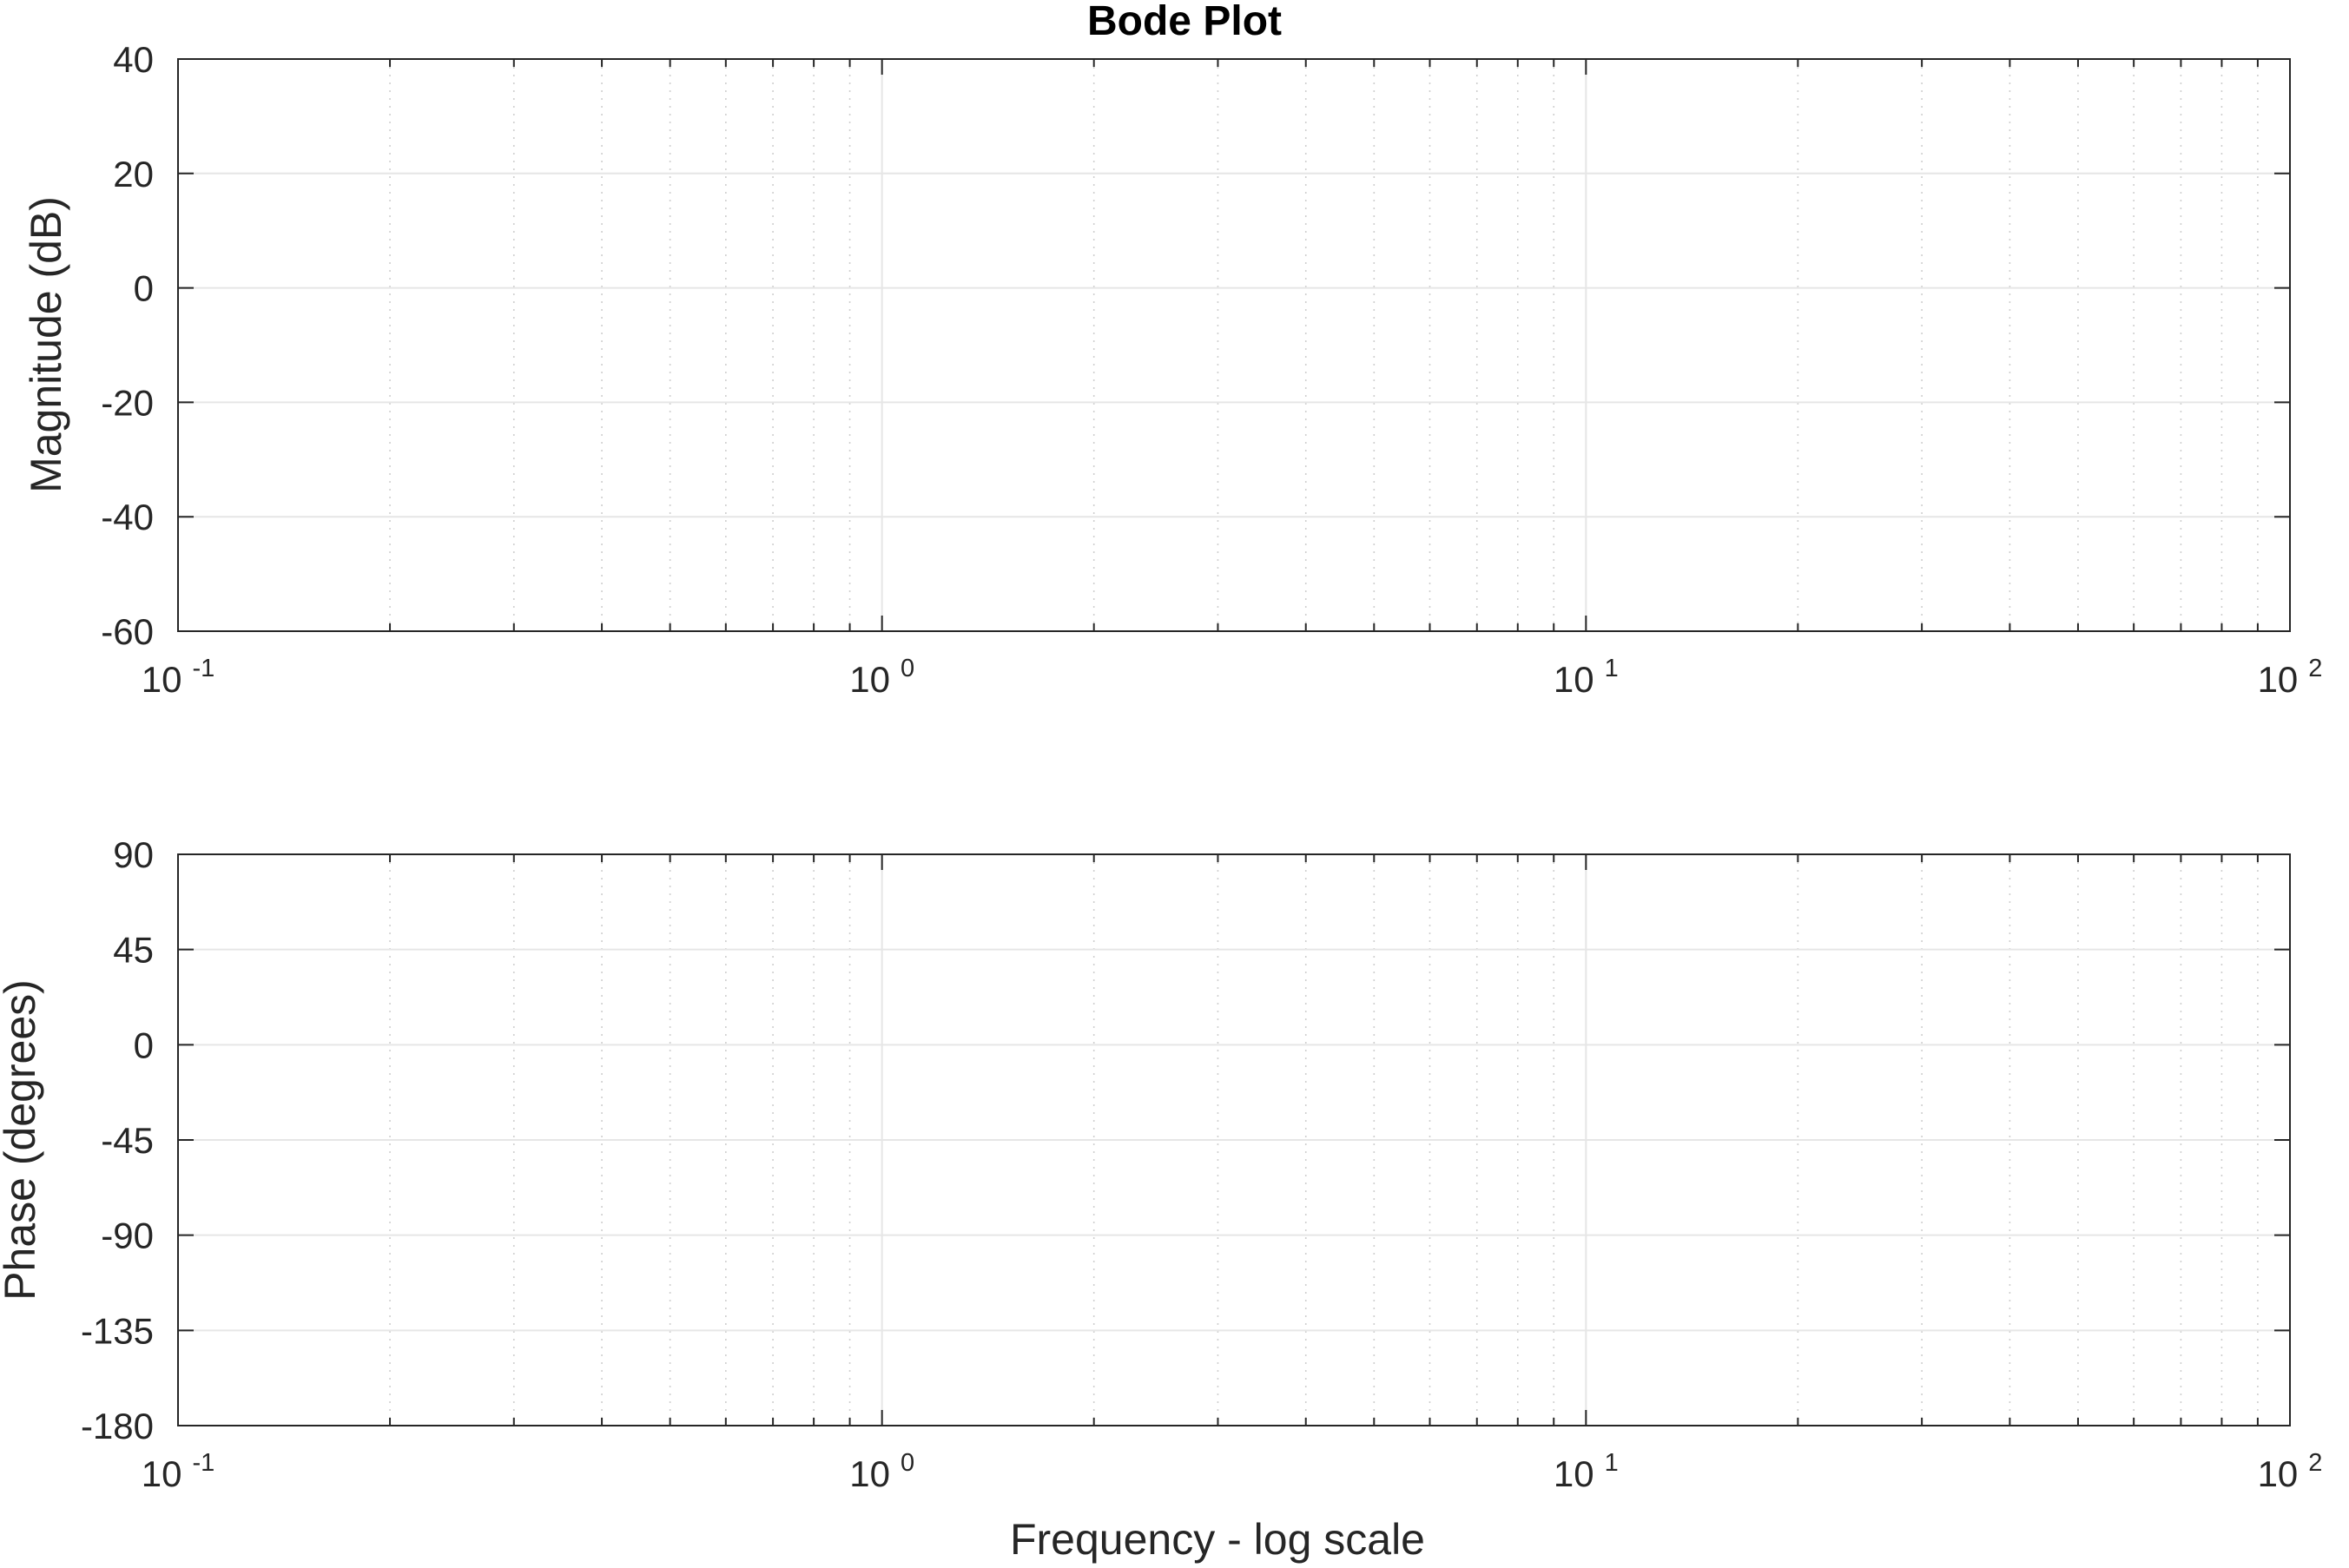 This screenshot has width=2349, height=1568. What do you see at coordinates (133, 950) in the screenshot?
I see `y-tick-label: 45` at bounding box center [133, 950].